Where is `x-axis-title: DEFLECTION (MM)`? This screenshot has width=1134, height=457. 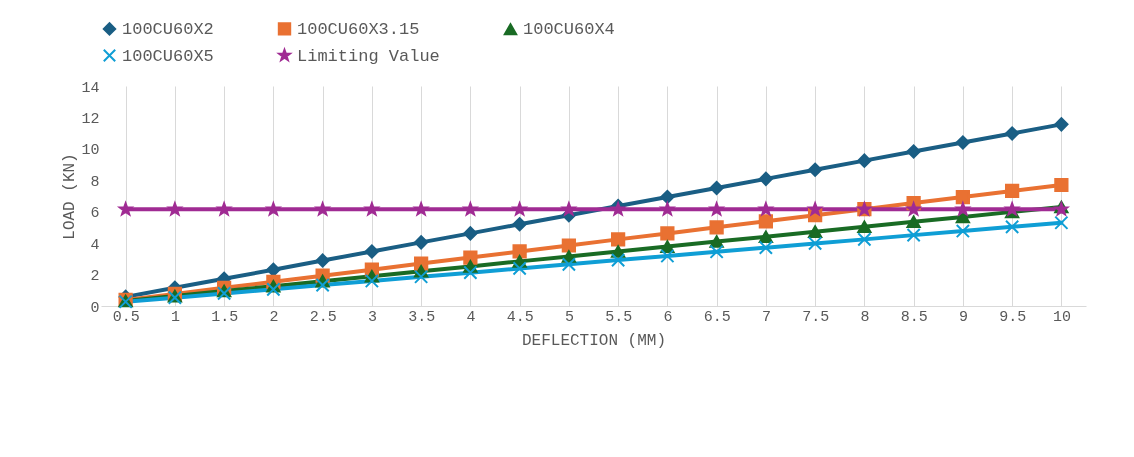
x-axis-title: DEFLECTION (MM) is located at coordinates (594, 340).